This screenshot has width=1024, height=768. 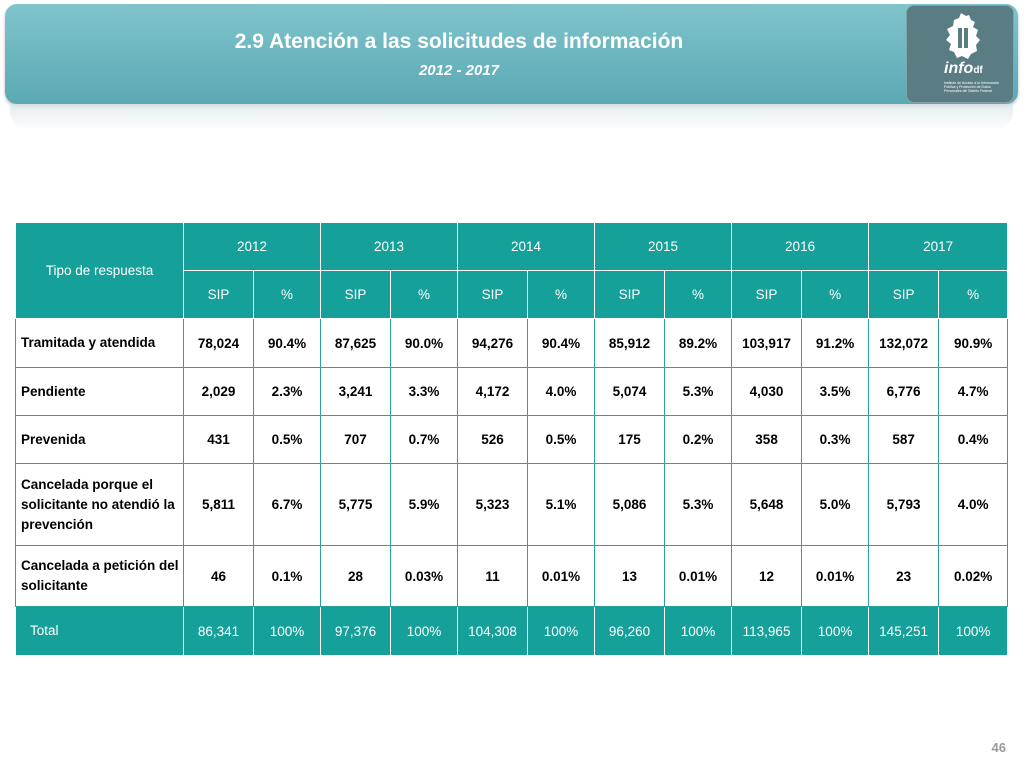 What do you see at coordinates (800, 246) in the screenshot?
I see `year-header: 2016` at bounding box center [800, 246].